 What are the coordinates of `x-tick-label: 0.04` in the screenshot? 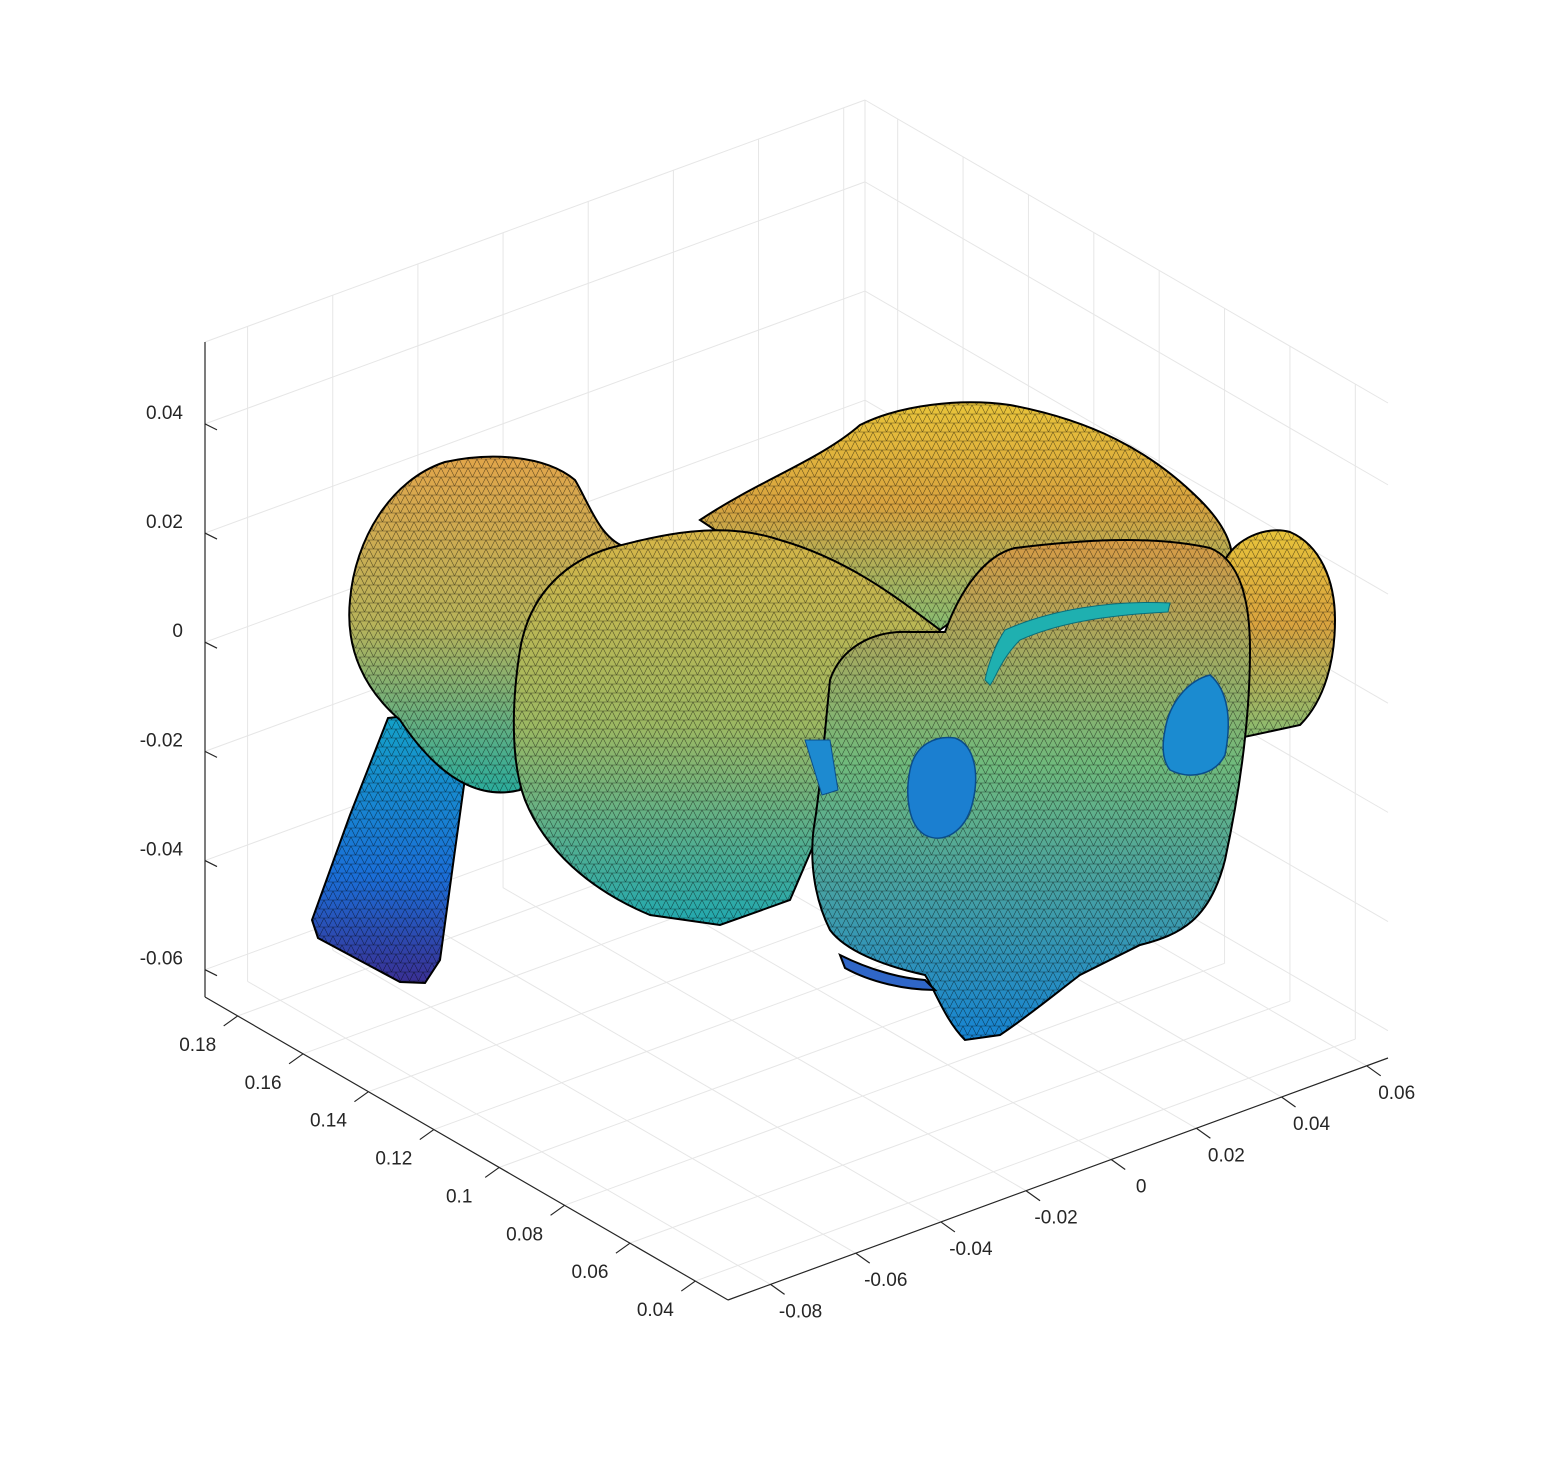 It's located at (1311, 1124).